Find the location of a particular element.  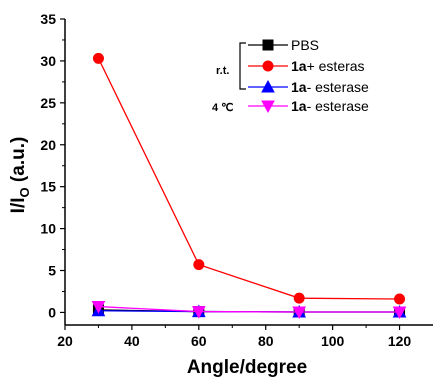

legend-entry: PBS is located at coordinates (283, 45).